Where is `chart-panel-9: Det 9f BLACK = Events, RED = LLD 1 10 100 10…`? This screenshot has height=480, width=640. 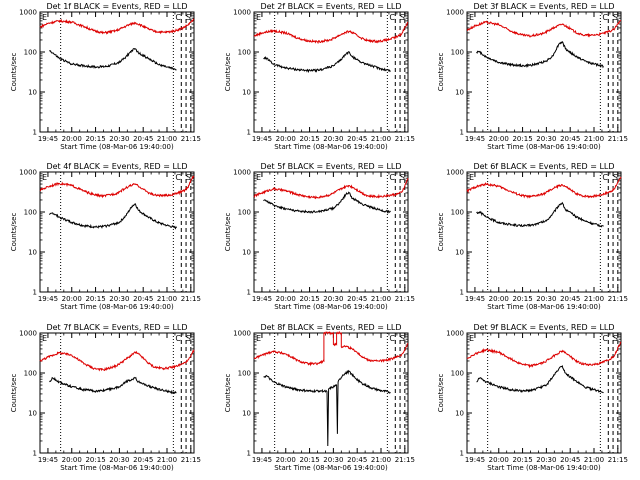
chart-panel-9: Det 9f BLACK = Events, RED = LLD 1 10 100 10… is located at coordinates (532, 397).